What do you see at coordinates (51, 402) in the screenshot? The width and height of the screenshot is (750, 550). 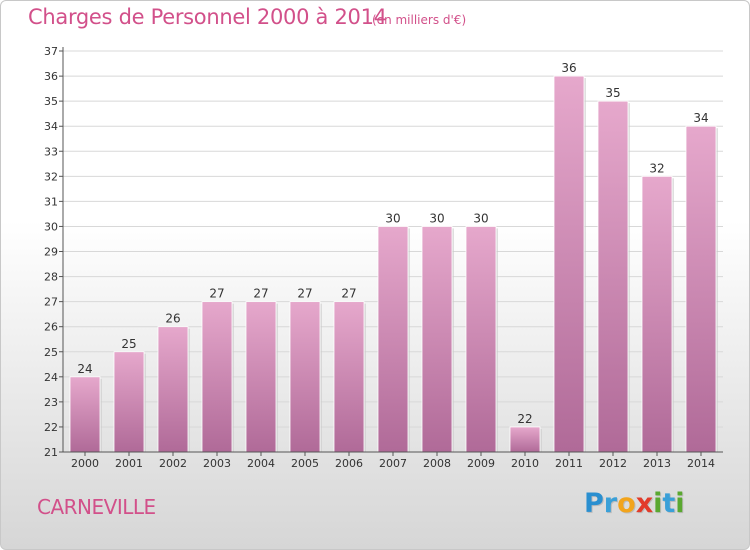 I see `y-tick-label: 23` at bounding box center [51, 402].